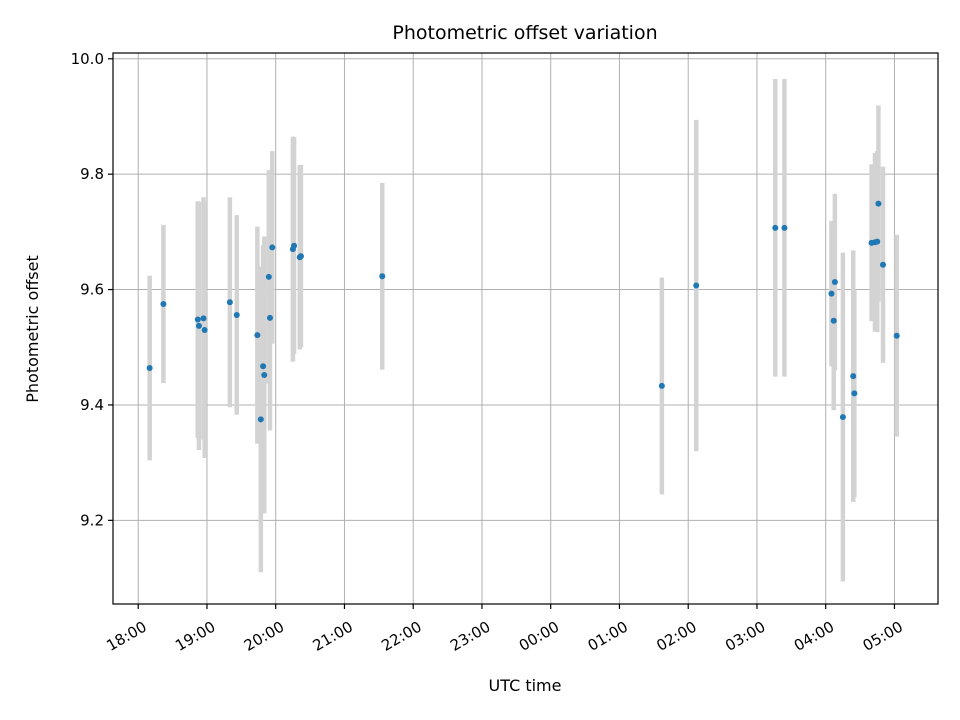 The width and height of the screenshot is (960, 720). I want to click on y-tick-label: 9.2, so click(92, 520).